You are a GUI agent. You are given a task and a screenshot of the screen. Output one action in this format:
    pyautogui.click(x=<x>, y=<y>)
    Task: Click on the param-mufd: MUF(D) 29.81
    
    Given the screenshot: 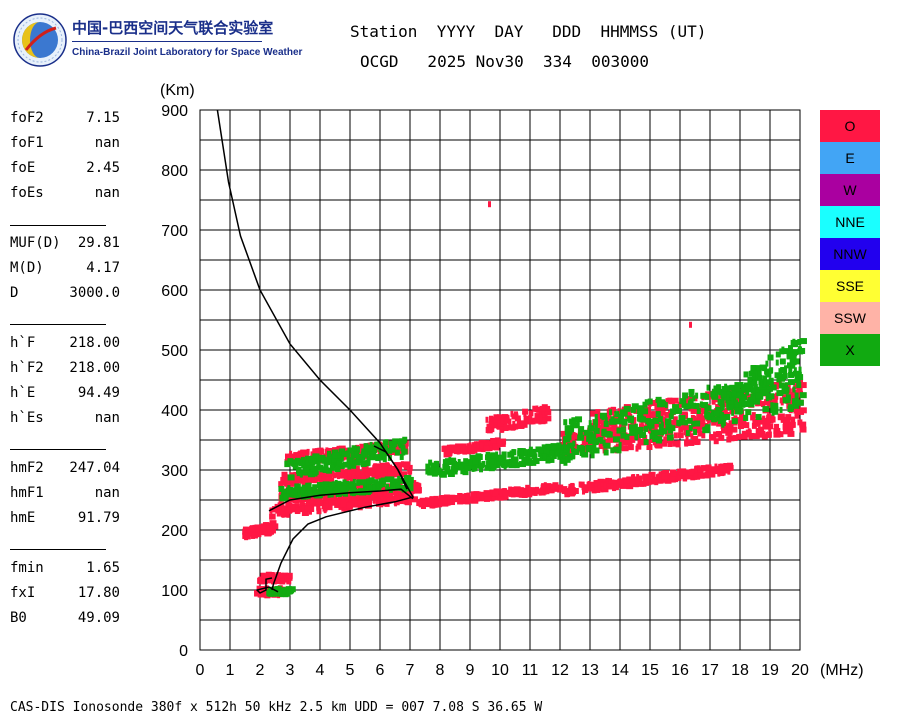 What is the action you would take?
    pyautogui.click(x=65, y=245)
    